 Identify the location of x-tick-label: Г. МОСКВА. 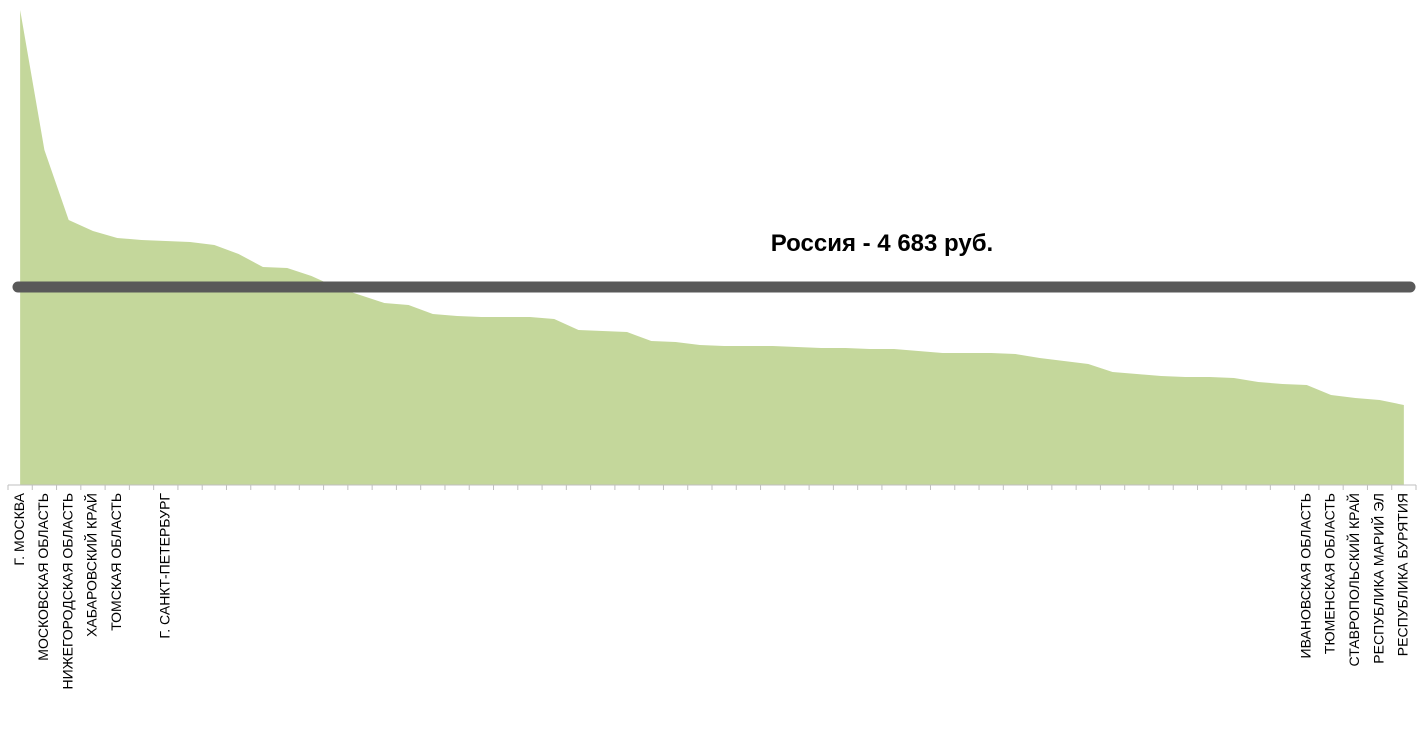
(19, 528).